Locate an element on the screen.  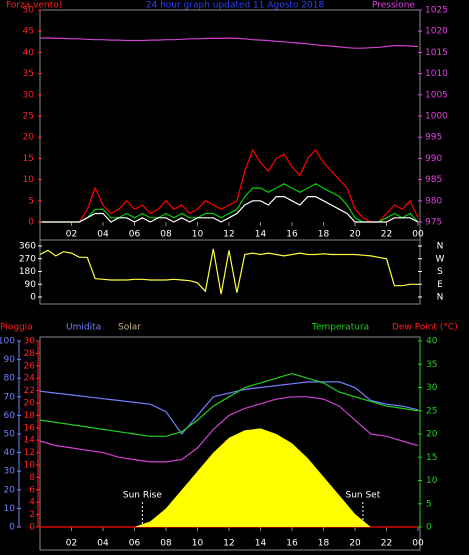
wind-label: Forza vento) is located at coordinates (34, 6).